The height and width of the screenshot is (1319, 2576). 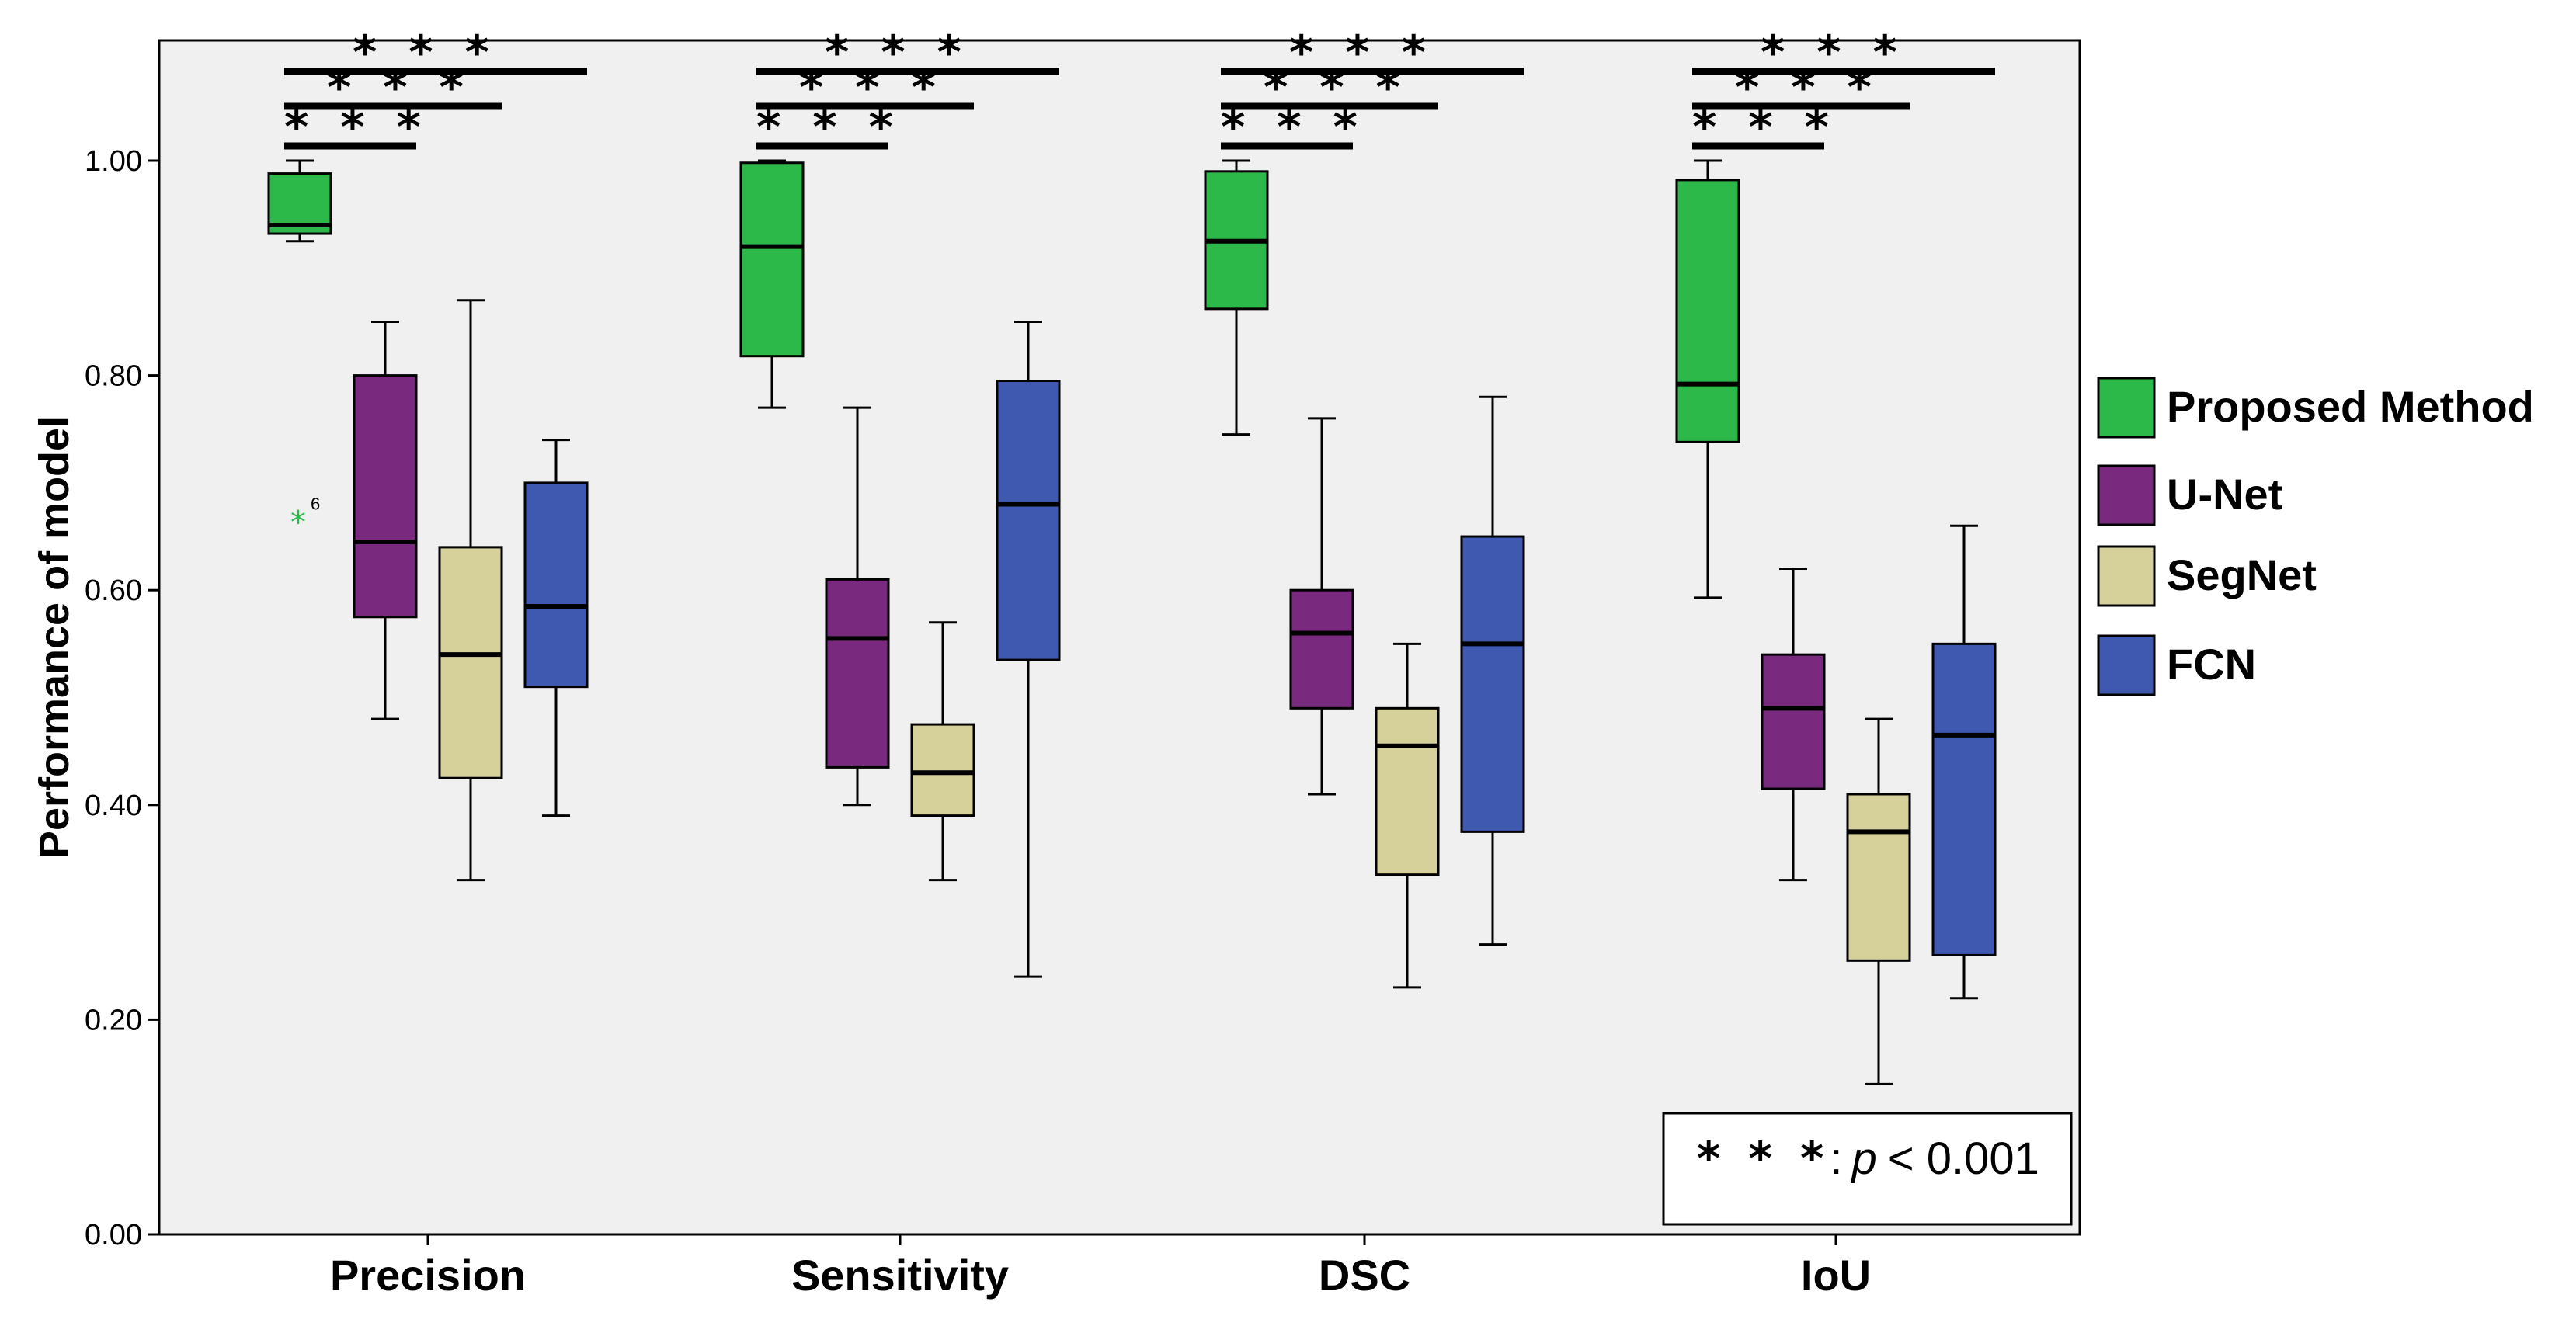 I want to click on x-tick-label: Sensitivity, so click(x=900, y=1275).